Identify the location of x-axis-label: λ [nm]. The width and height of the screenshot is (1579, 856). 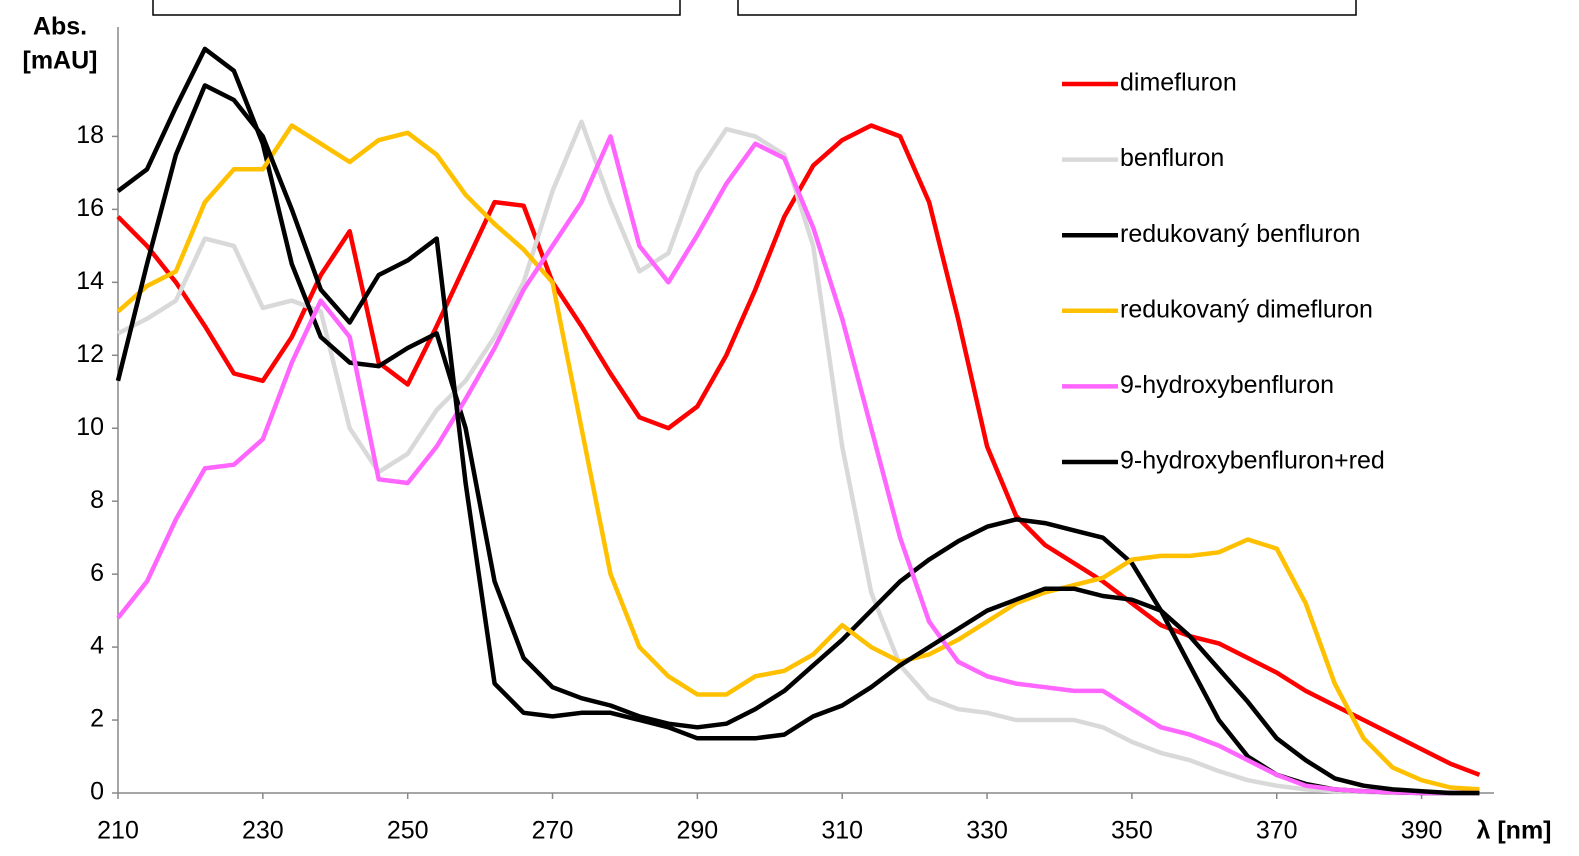
(1514, 831).